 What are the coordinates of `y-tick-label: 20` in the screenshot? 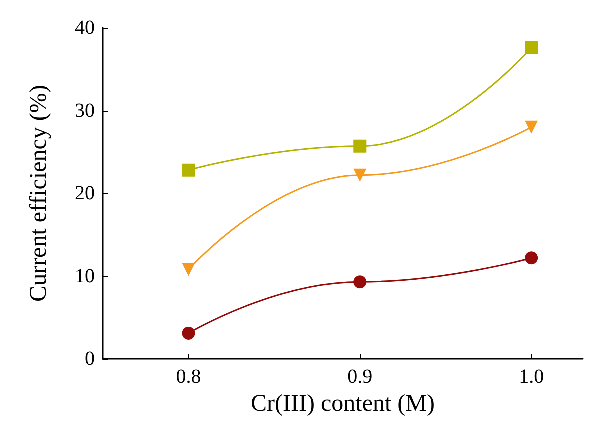 It's located at (85, 193).